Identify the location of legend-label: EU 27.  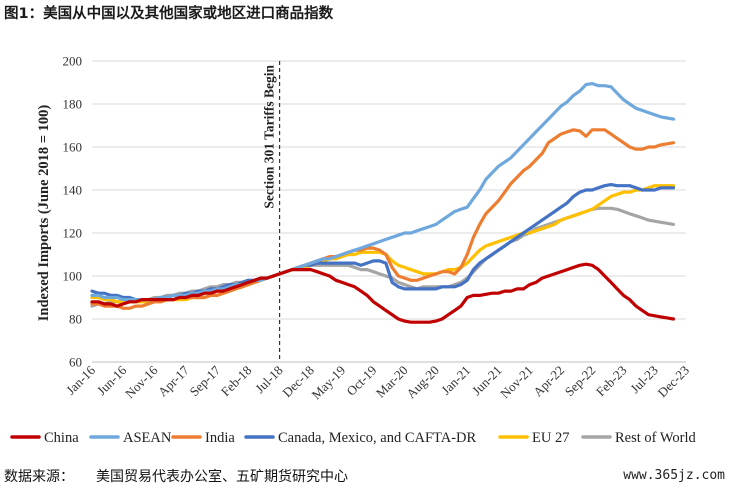
(550, 438).